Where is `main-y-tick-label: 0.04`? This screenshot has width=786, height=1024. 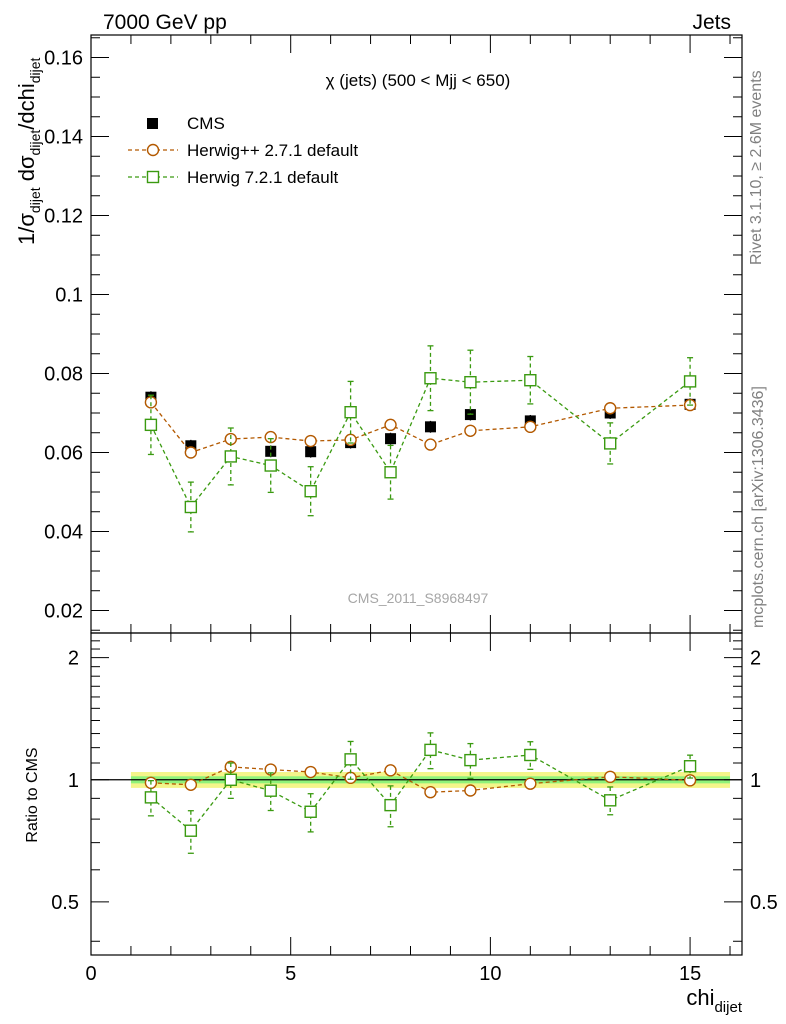 main-y-tick-label: 0.04 is located at coordinates (63, 532).